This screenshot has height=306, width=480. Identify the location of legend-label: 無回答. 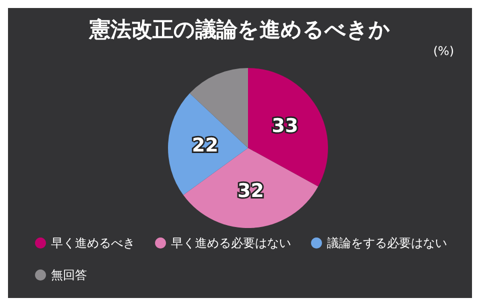
(69, 275).